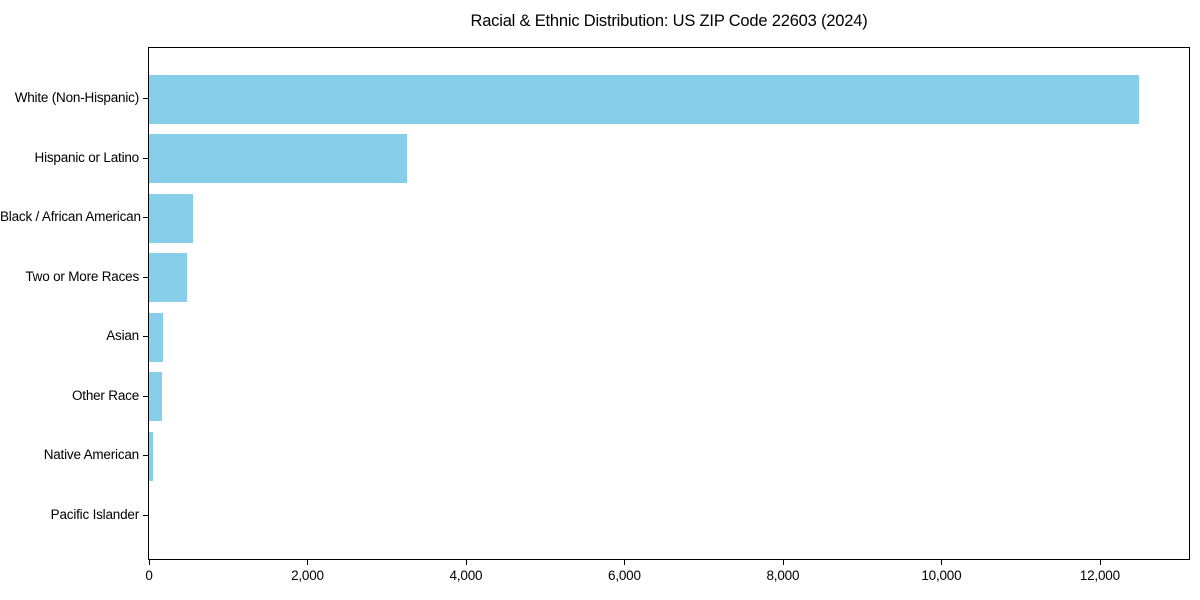  I want to click on y-label-native-american: Native American, so click(91, 454).